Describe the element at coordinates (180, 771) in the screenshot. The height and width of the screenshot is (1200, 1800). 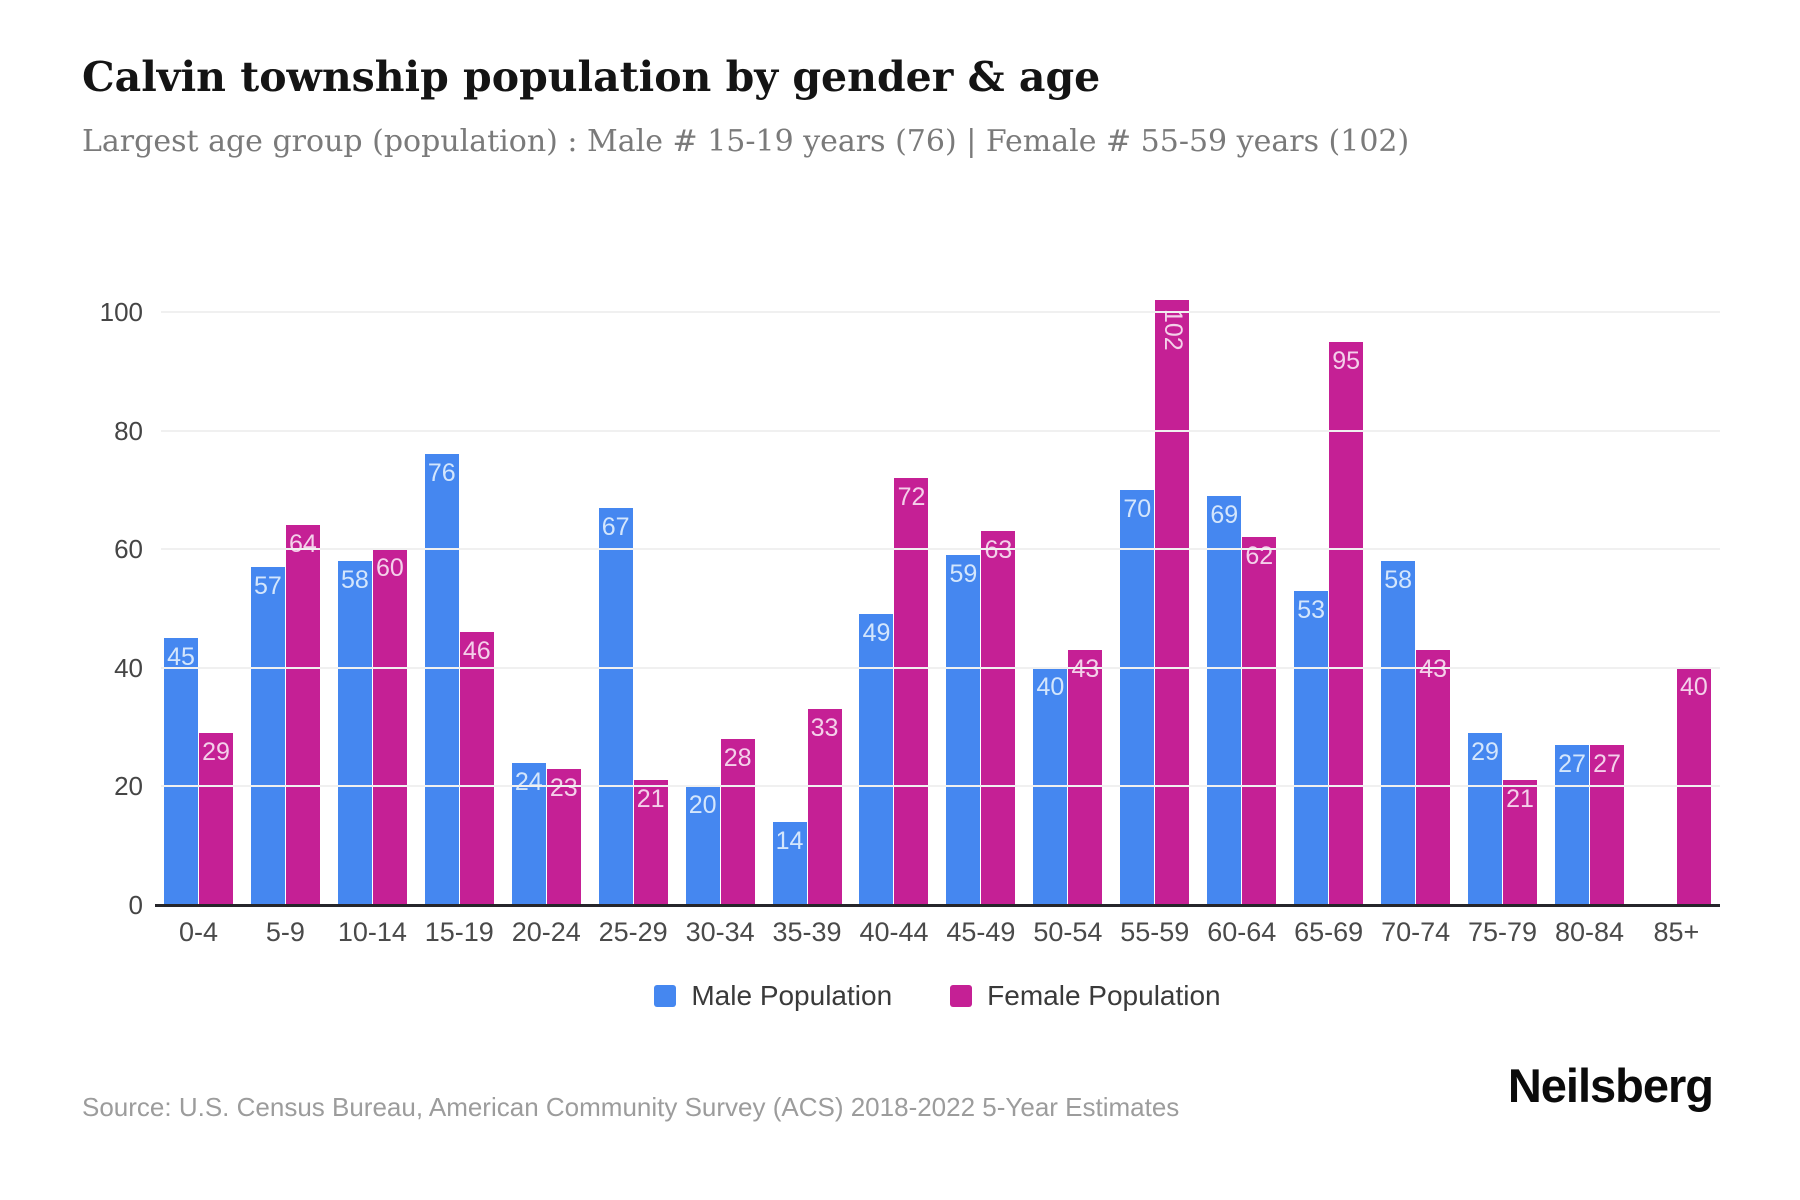
I see `bar-male-0-4: 45` at that location.